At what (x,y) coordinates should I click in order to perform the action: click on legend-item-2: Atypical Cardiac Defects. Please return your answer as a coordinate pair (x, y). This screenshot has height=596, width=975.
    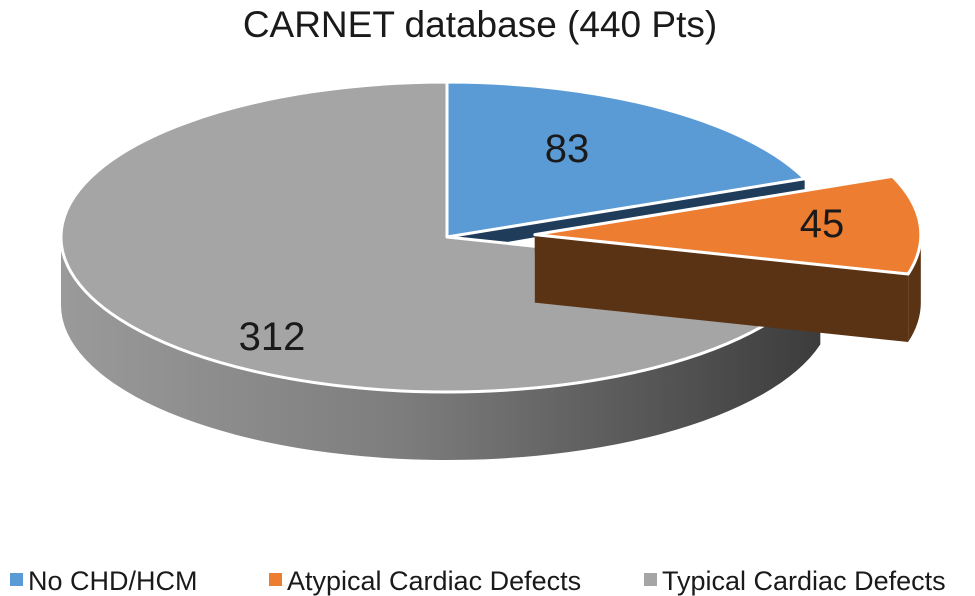
    Looking at the image, I should click on (425, 581).